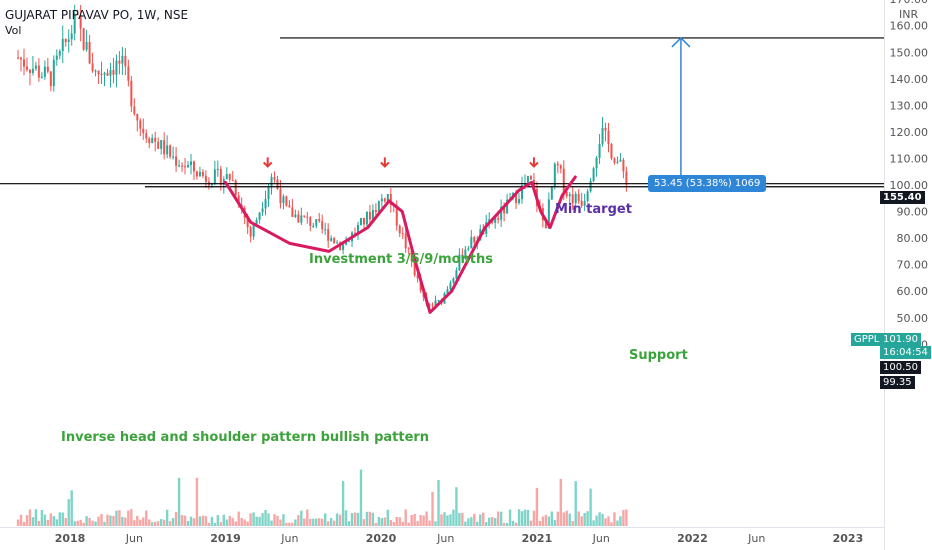 Image resolution: width=932 pixels, height=550 pixels. Describe the element at coordinates (692, 538) in the screenshot. I see `x-tick-label: 2022` at that location.